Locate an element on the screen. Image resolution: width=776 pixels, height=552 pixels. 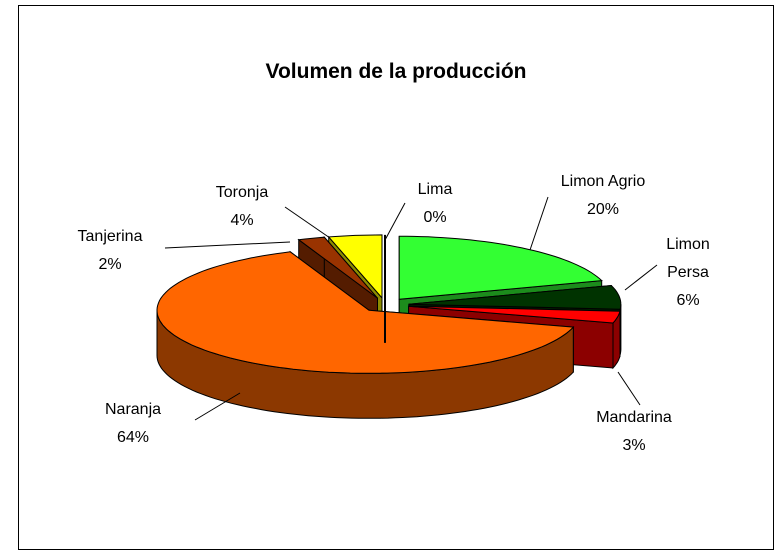
data-label: Limon Persa 6% is located at coordinates (688, 273).